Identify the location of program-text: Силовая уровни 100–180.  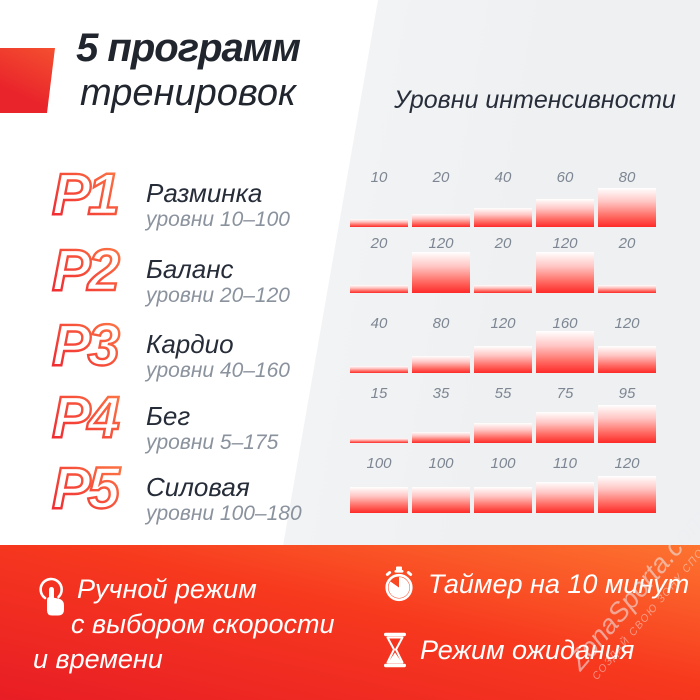
(224, 499).